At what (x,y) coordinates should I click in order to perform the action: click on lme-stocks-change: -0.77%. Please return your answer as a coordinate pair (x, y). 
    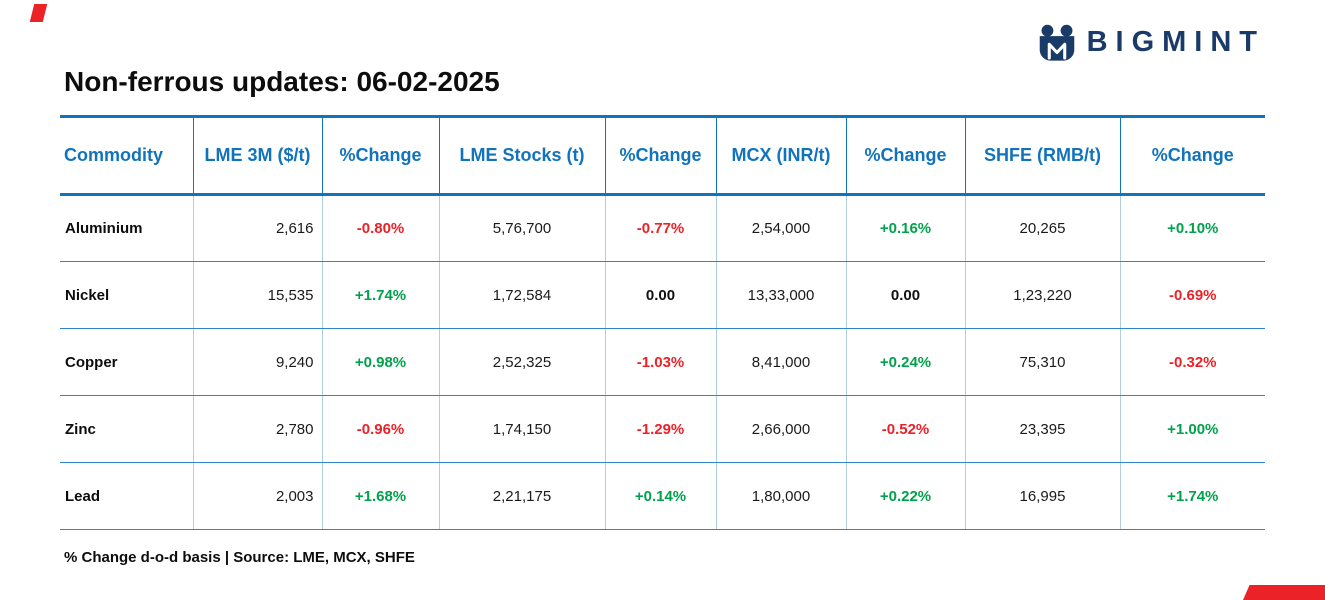
    Looking at the image, I should click on (660, 228).